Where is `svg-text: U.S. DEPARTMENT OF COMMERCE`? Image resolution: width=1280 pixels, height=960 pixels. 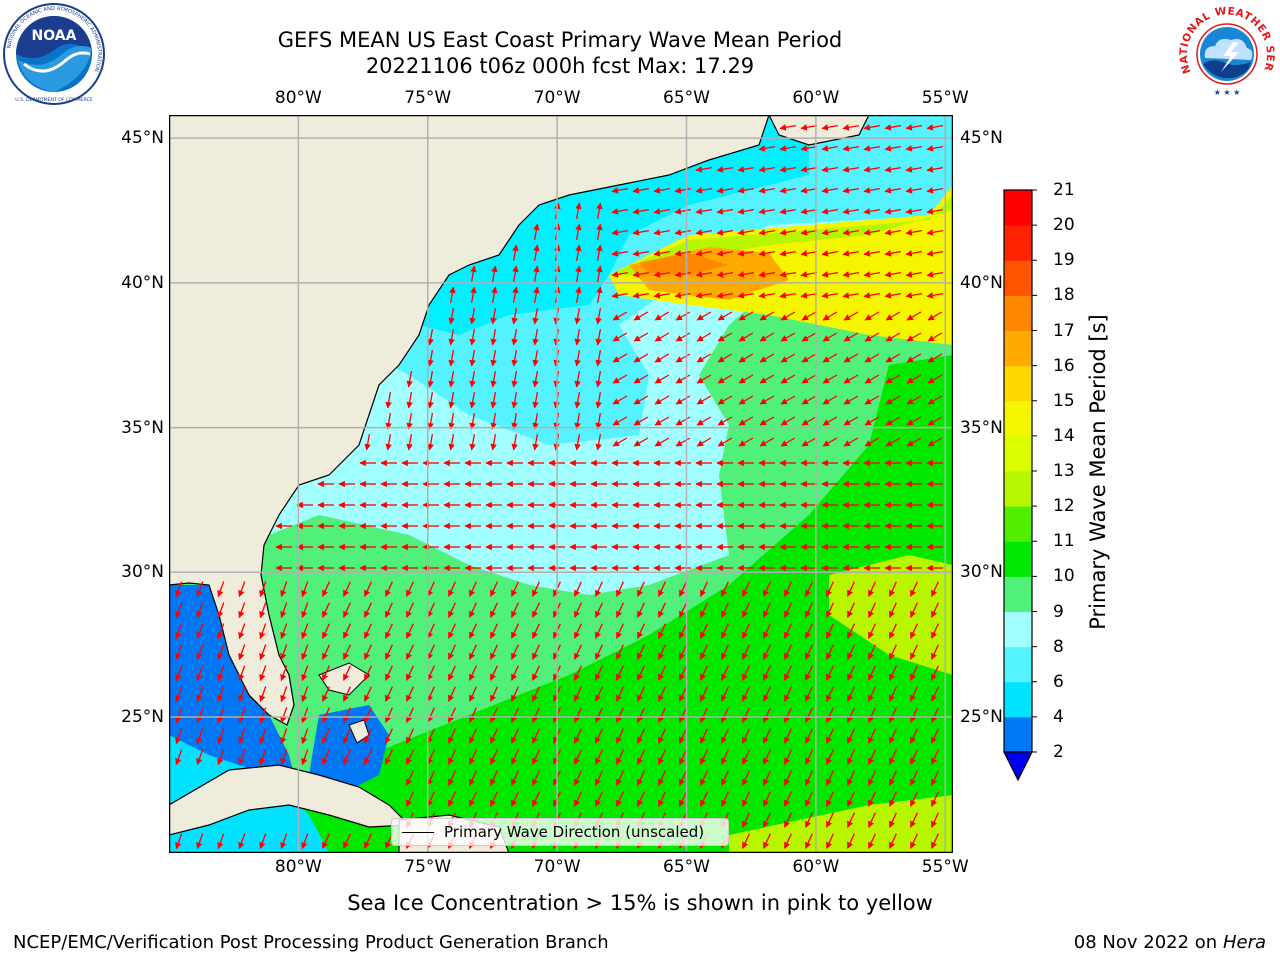 svg-text: U.S. DEPARTMENT OF COMMERCE is located at coordinates (53, 100).